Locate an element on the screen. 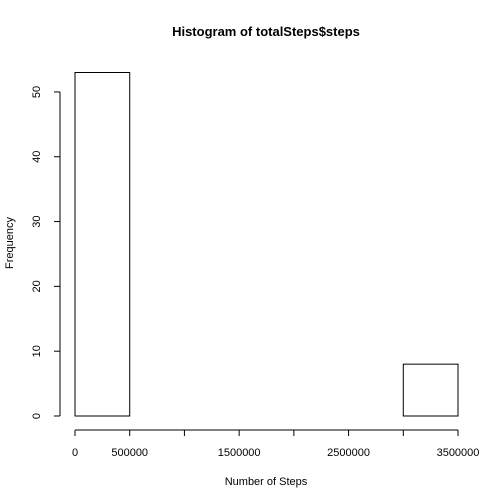 Image resolution: width=504 pixels, height=504 pixels. y-tick-label-2: 20 is located at coordinates (37, 286).